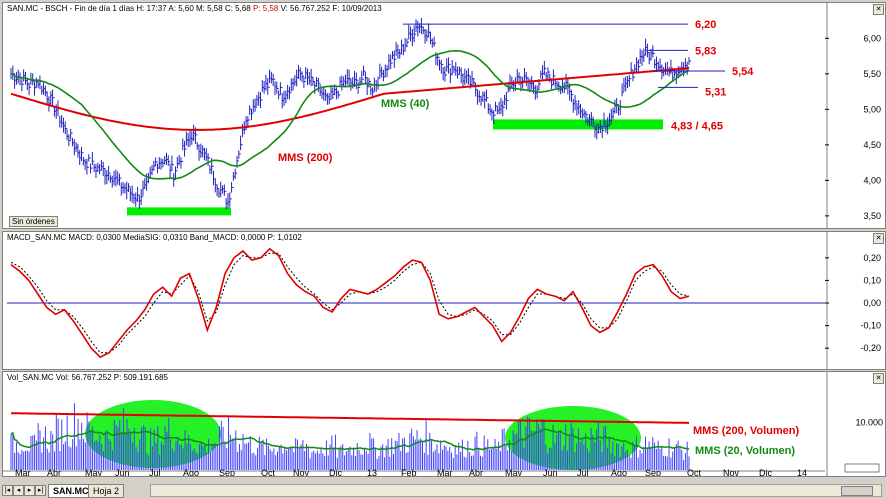  I want to click on last-label: P: 5,58, so click(265, 8).